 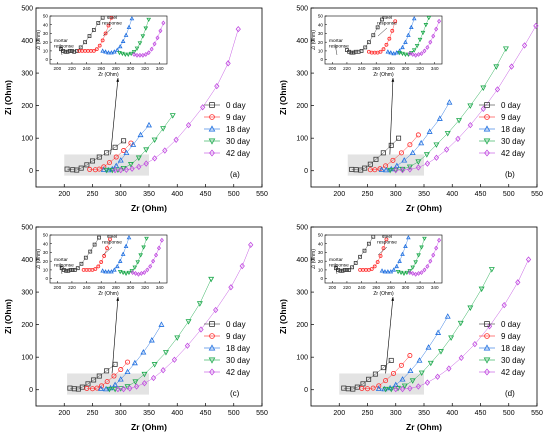 I want to click on inset-x-tick-label: 320, so click(x=145, y=68).